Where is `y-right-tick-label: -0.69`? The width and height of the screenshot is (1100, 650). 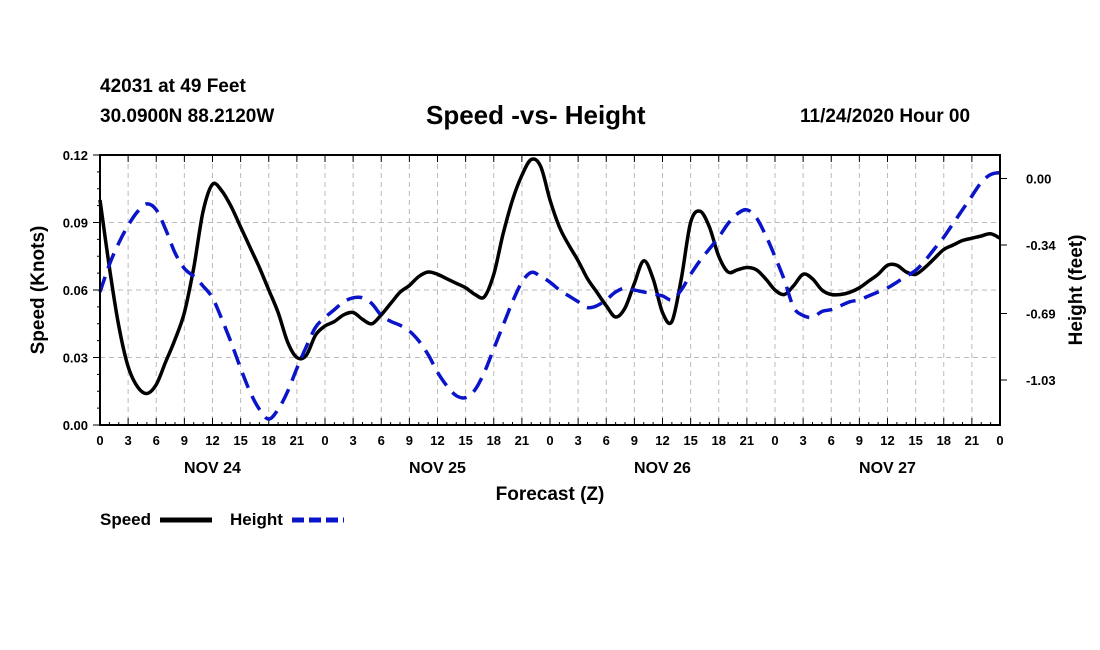
y-right-tick-label: -0.69 is located at coordinates (1041, 313).